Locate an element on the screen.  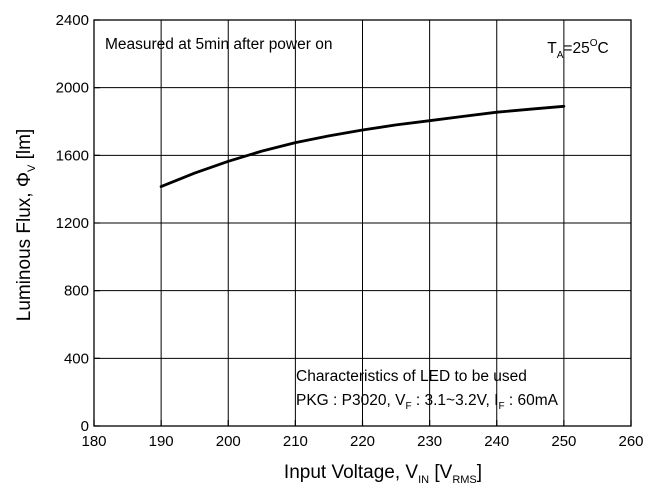
x-axis-title: Input Voltage, VIN [VRMS] is located at coordinates (383, 474).